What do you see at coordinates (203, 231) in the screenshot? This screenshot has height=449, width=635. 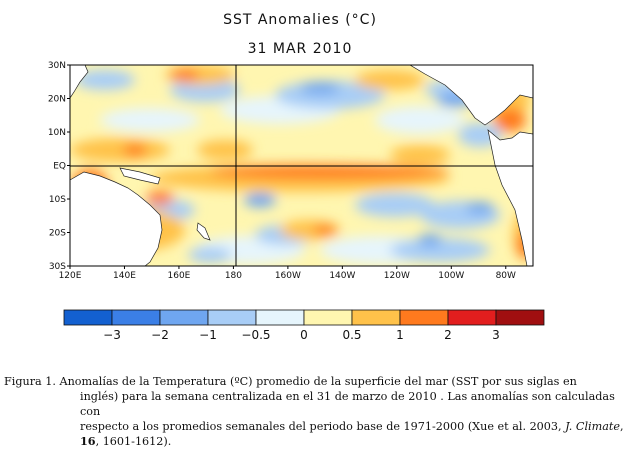 I see `new-caledonia-land` at bounding box center [203, 231].